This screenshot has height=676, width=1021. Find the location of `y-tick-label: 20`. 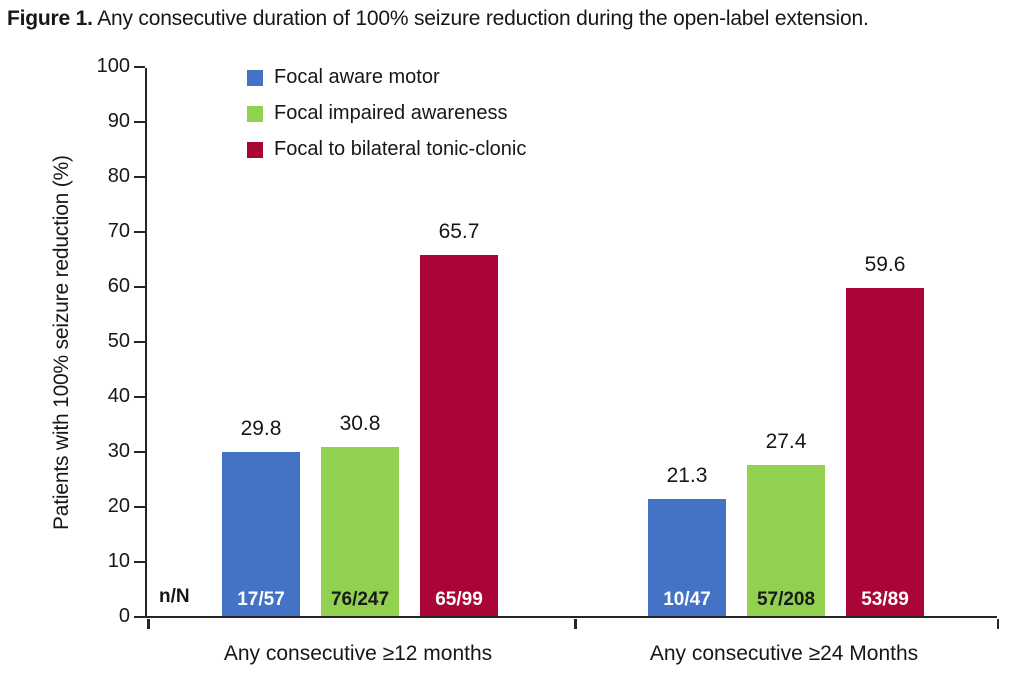

y-tick-label: 20 is located at coordinates (118, 505).